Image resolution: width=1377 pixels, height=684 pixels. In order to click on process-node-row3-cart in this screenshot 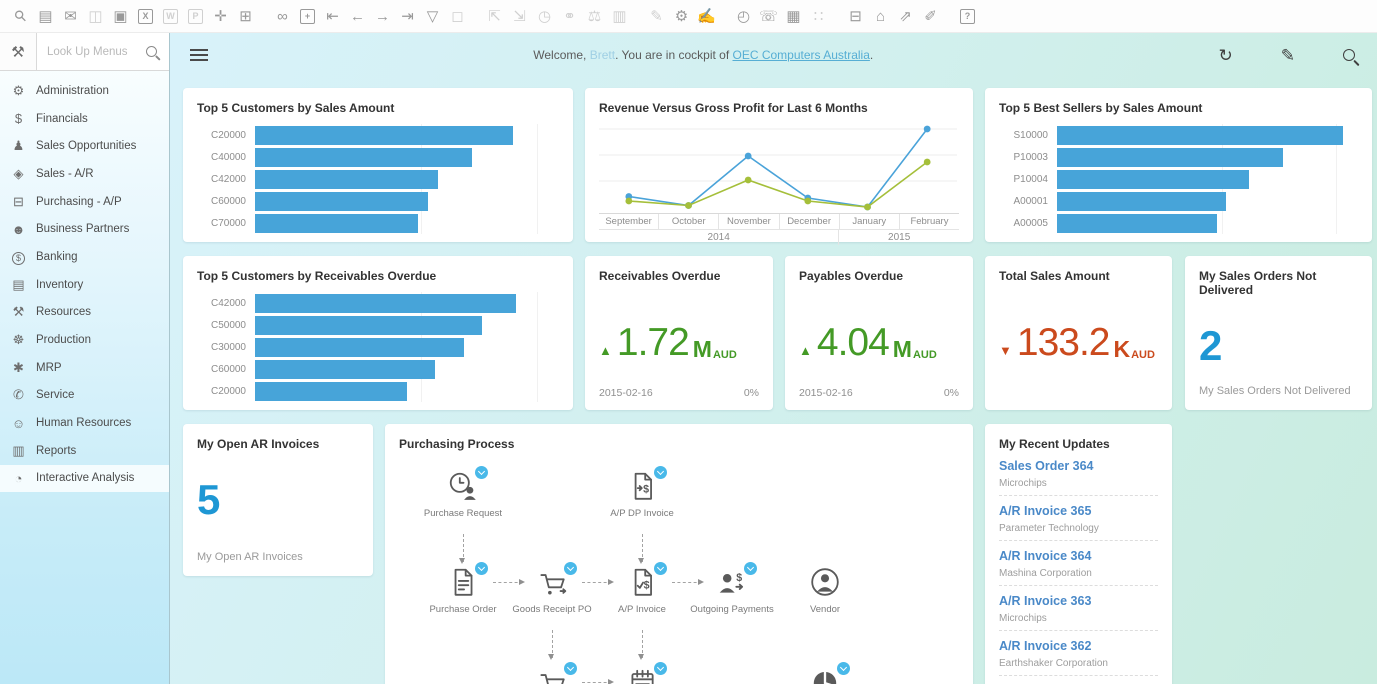, I will do `click(552, 673)`.